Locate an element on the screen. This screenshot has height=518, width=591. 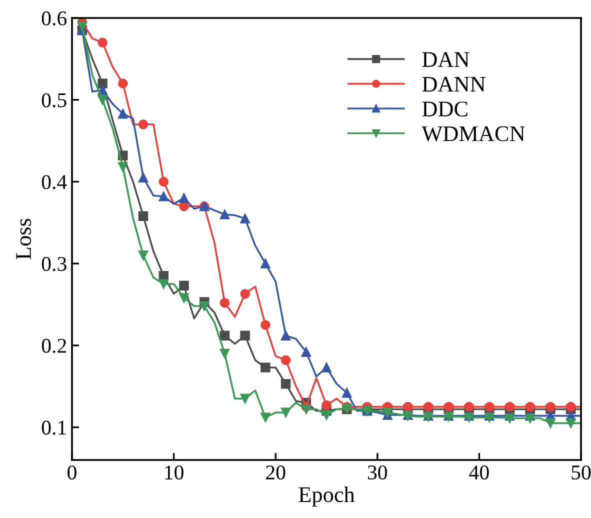
legend-label: DAN is located at coordinates (446, 59).